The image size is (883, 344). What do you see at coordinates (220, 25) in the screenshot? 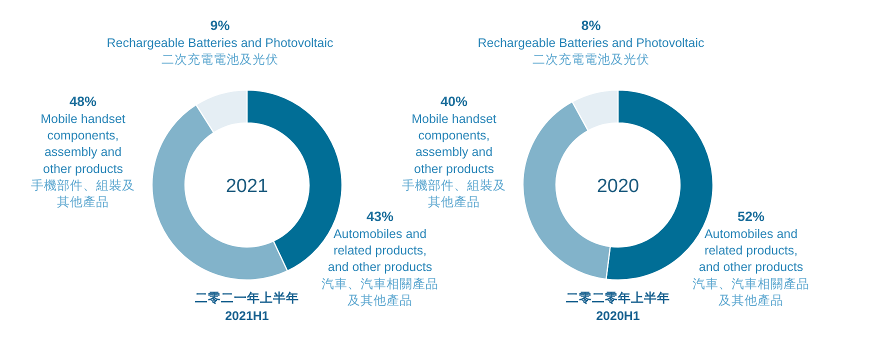
I see `data-label: 9%` at bounding box center [220, 25].